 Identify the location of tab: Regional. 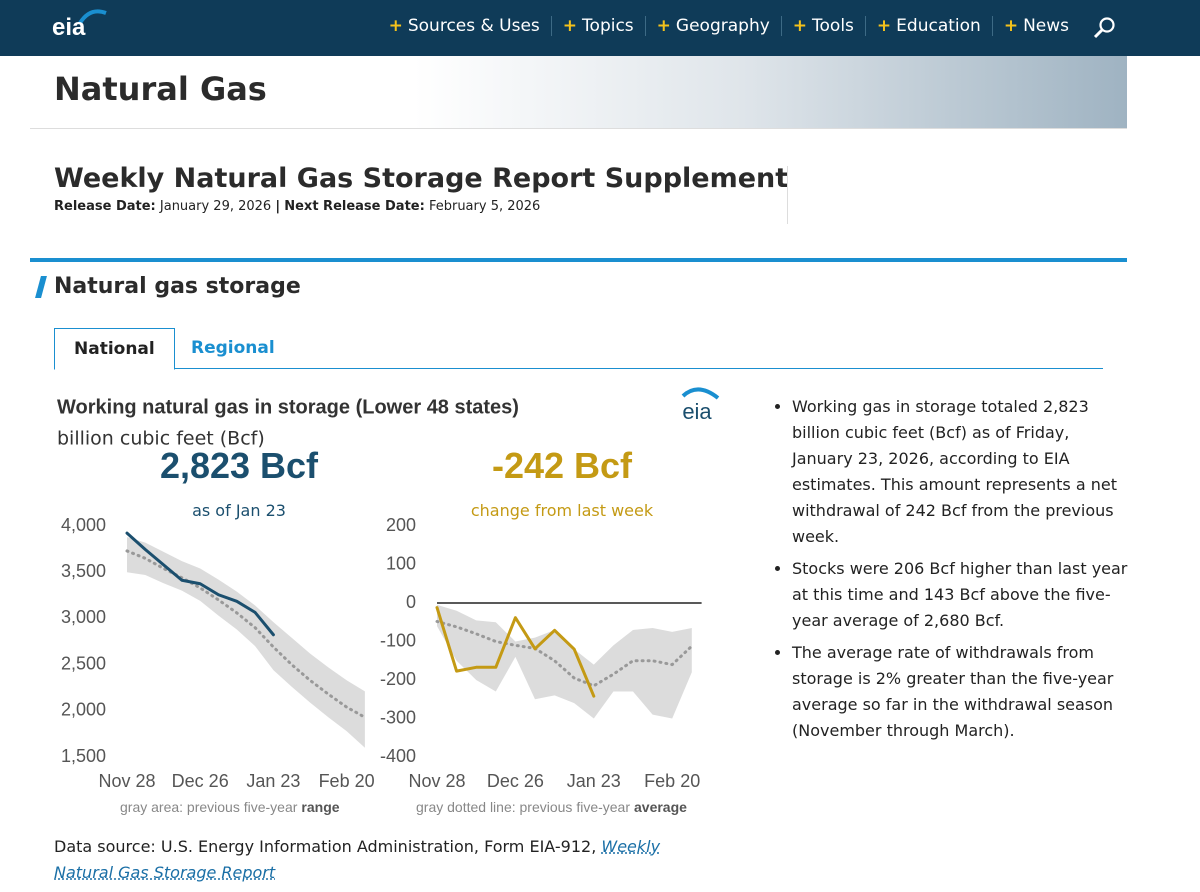
(233, 348).